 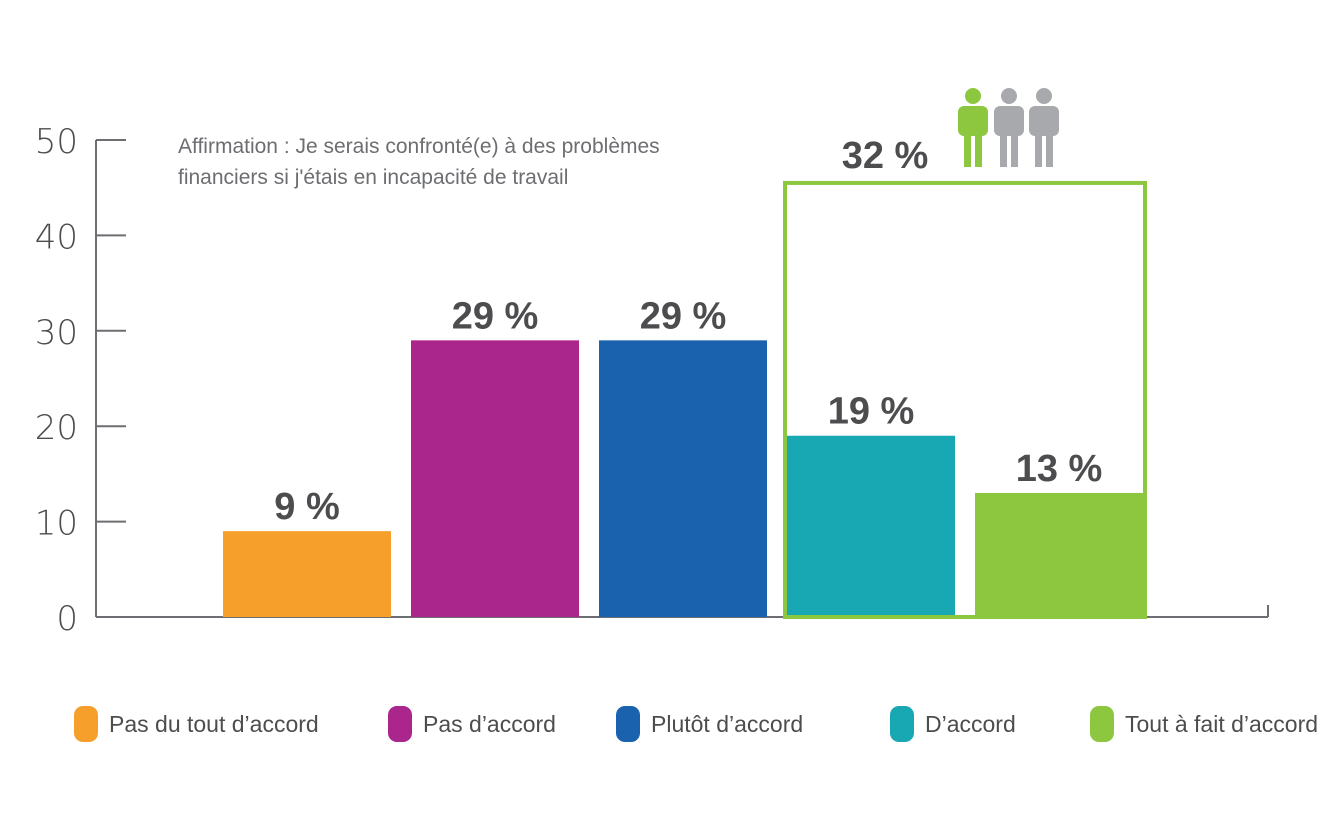 I want to click on y-tick-label: 40, so click(x=56, y=237).